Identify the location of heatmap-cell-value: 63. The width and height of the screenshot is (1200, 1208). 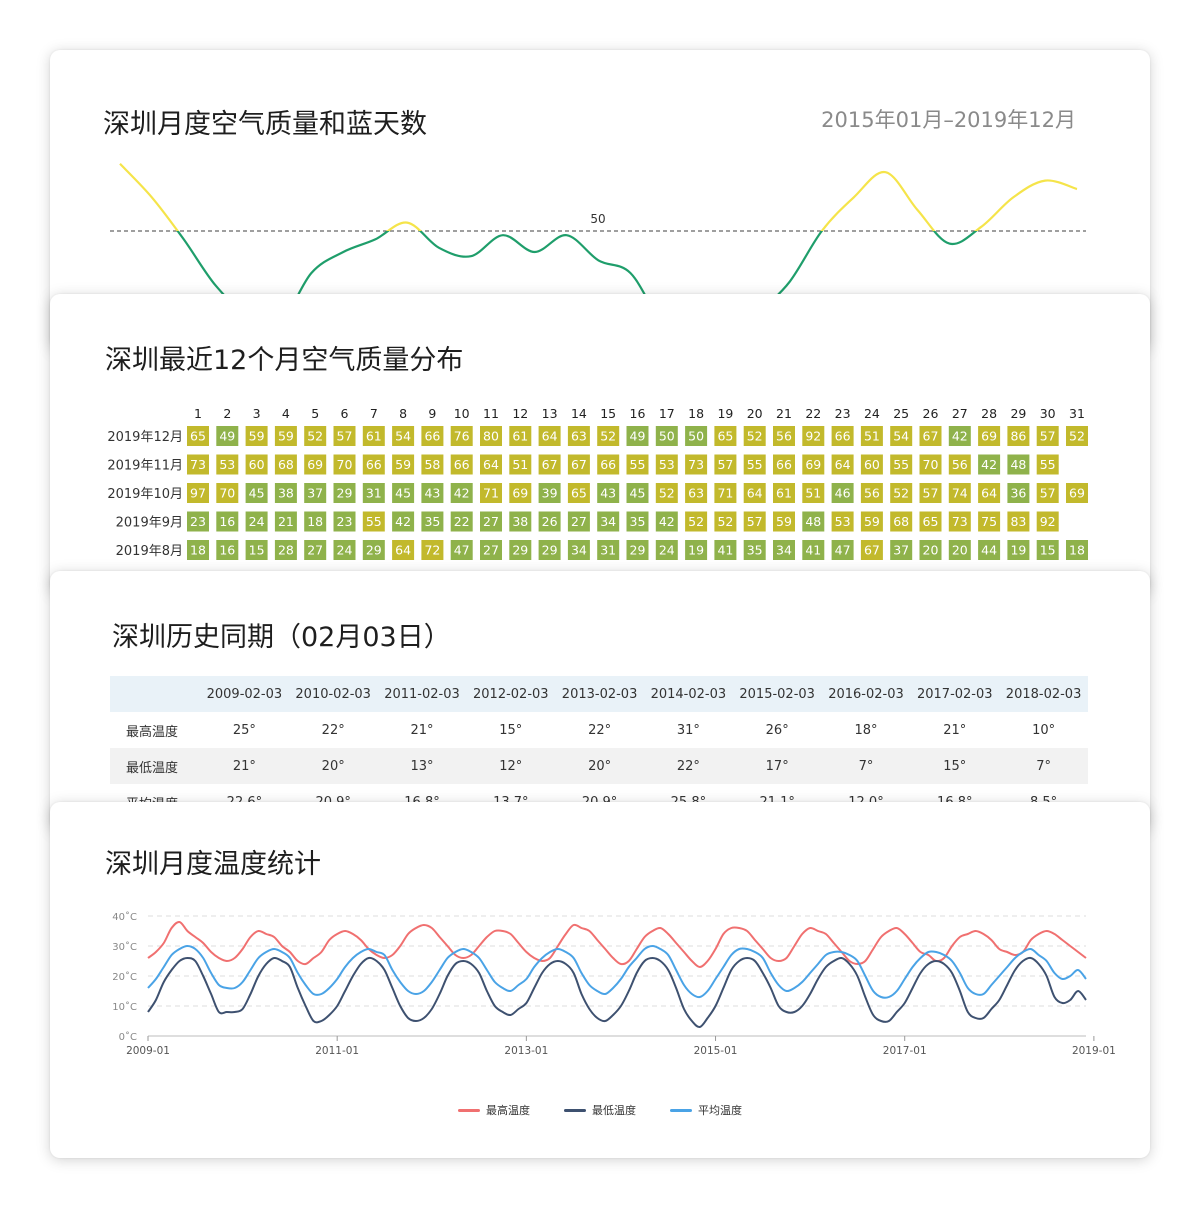
(579, 436).